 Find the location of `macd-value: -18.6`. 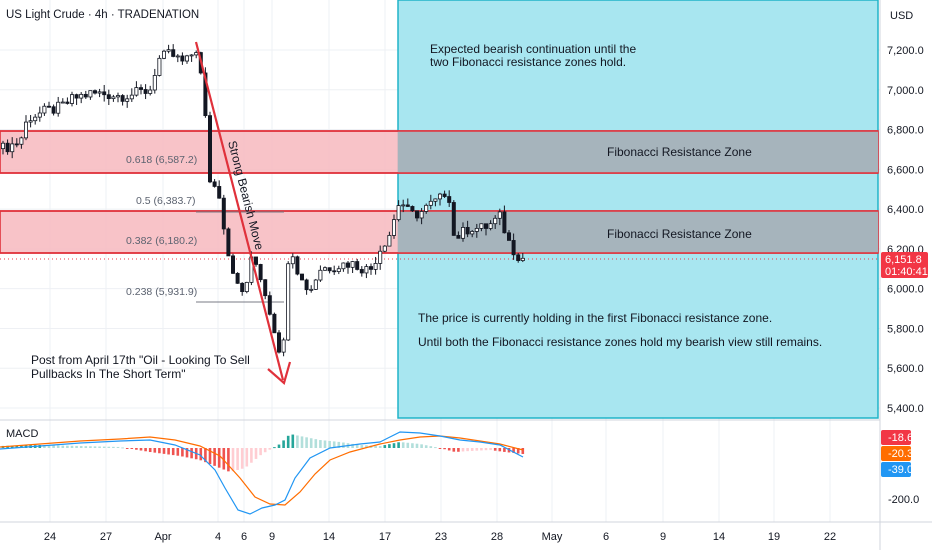

macd-value: -18.6 is located at coordinates (900, 438).